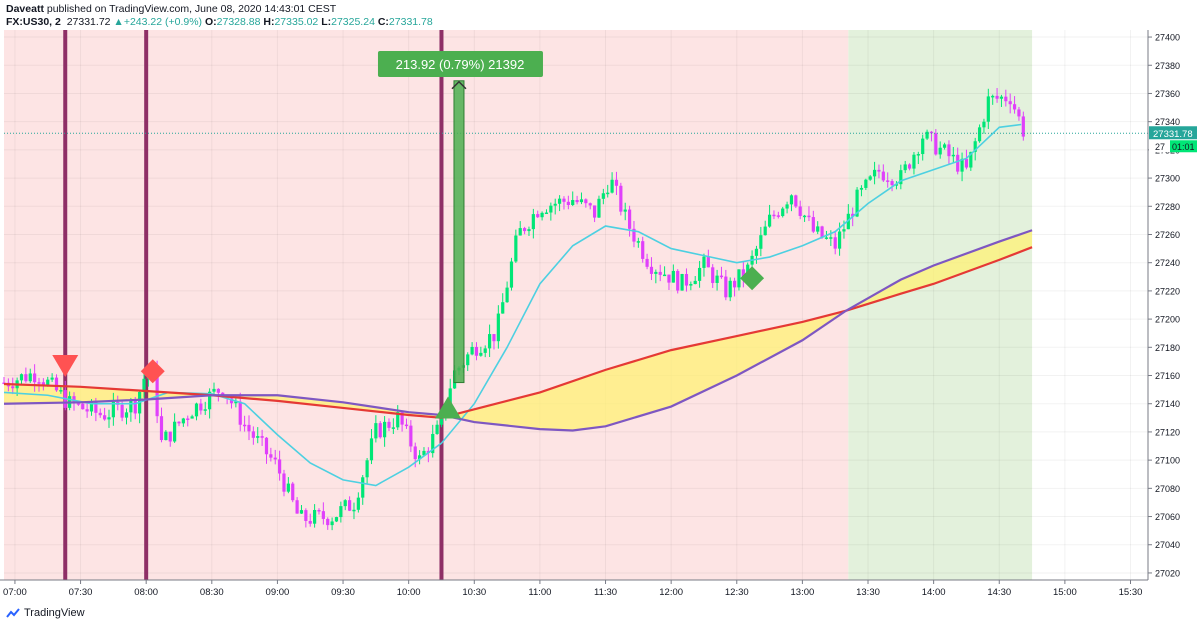  What do you see at coordinates (459, 232) in the screenshot?
I see `measure-bar` at bounding box center [459, 232].